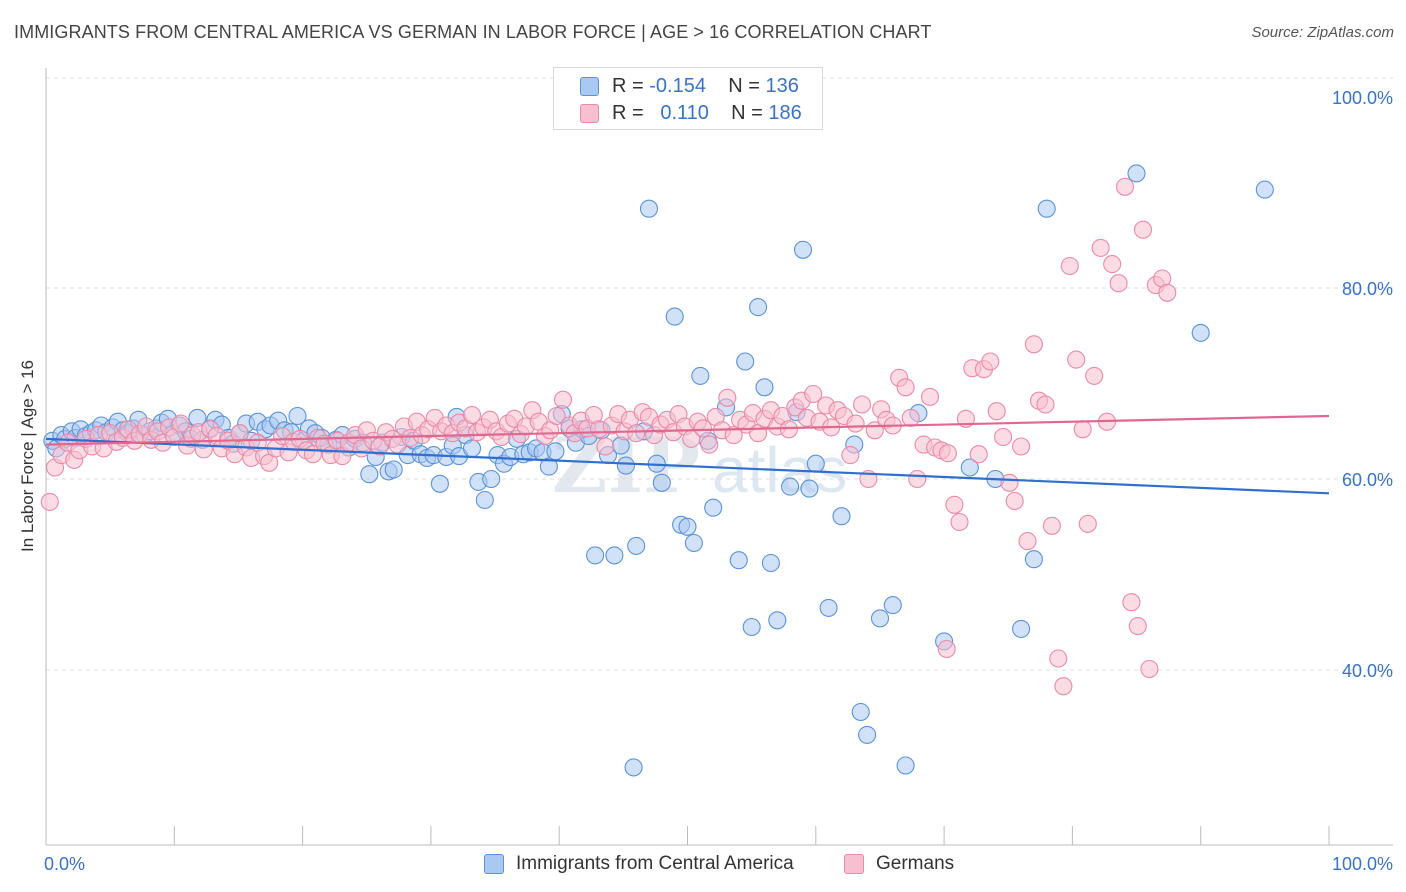  Describe the element at coordinates (628, 113) in the screenshot. I see `r-label: R =` at that location.